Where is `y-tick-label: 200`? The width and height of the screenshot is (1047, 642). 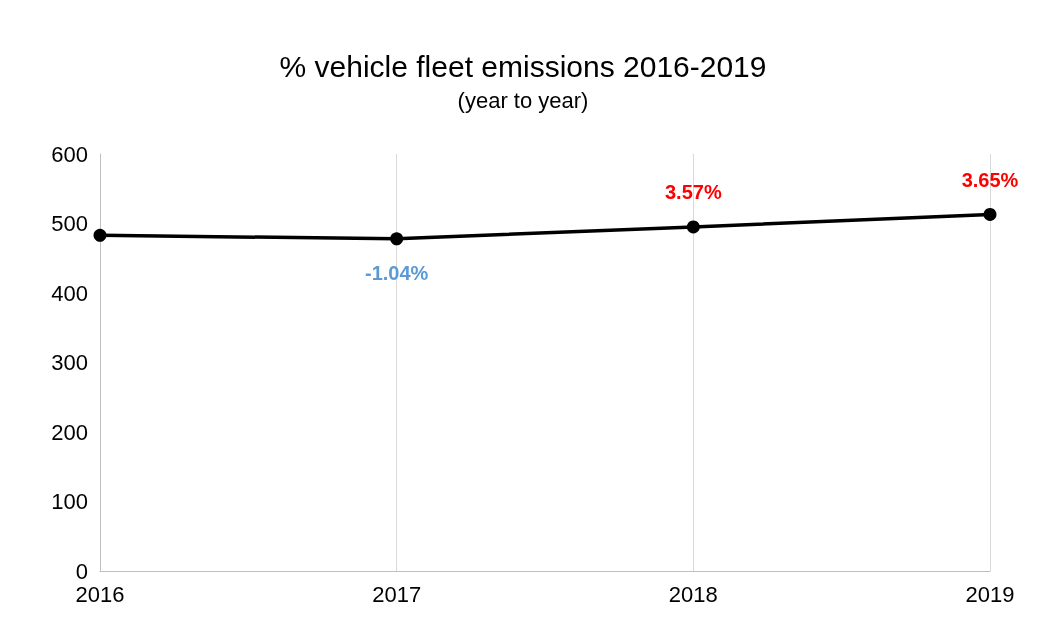
y-tick-label: 200 is located at coordinates (69, 432).